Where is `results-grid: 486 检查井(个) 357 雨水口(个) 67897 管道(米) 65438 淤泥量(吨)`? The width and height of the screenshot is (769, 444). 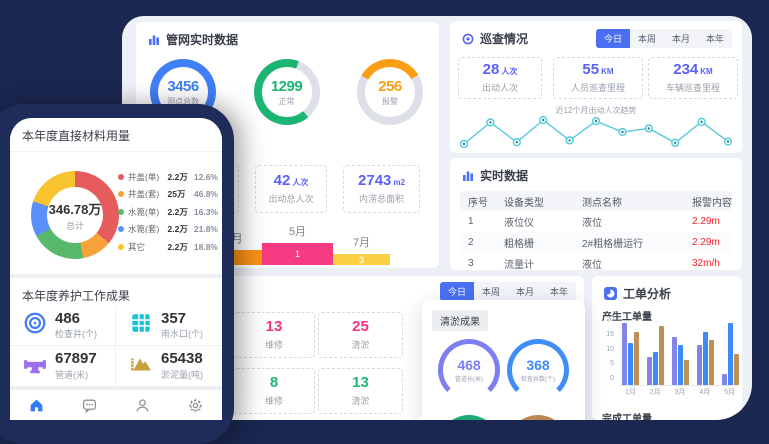 results-grid: 486 检查井(个) 357 雨水口(个) 67897 管道(米) 65438 淤泥量(吨) is located at coordinates (116, 346).